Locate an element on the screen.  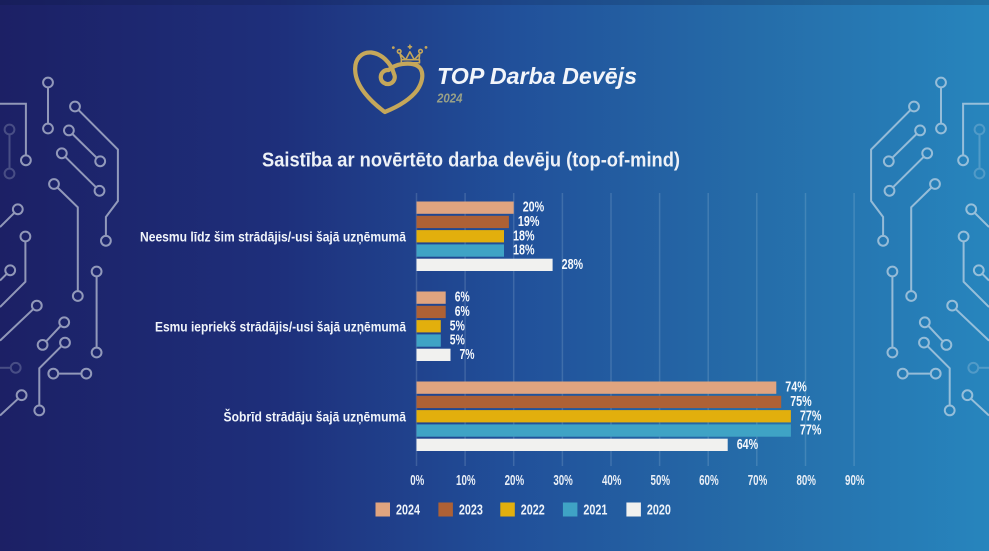
svg-text: 60% is located at coordinates (709, 481).